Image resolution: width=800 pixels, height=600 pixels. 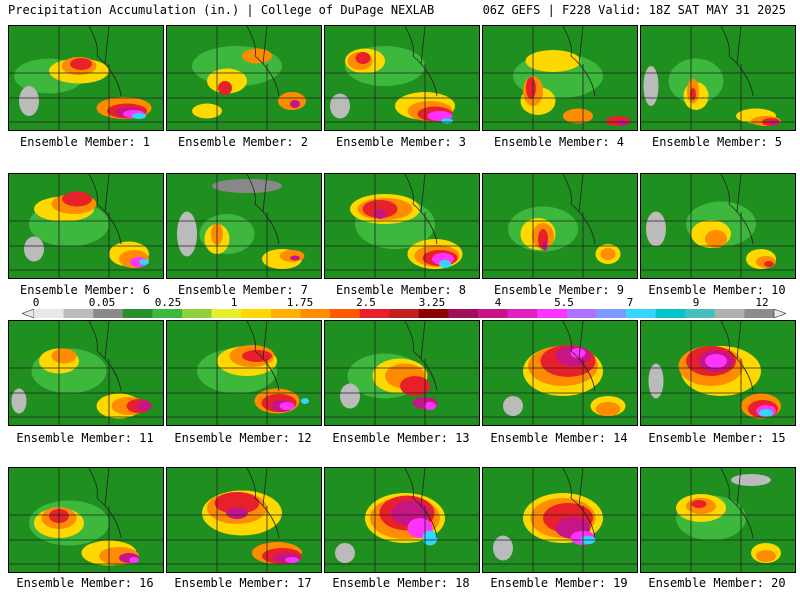 What do you see at coordinates (404, 313) in the screenshot?
I see `precipitation-colorbar` at bounding box center [404, 313].